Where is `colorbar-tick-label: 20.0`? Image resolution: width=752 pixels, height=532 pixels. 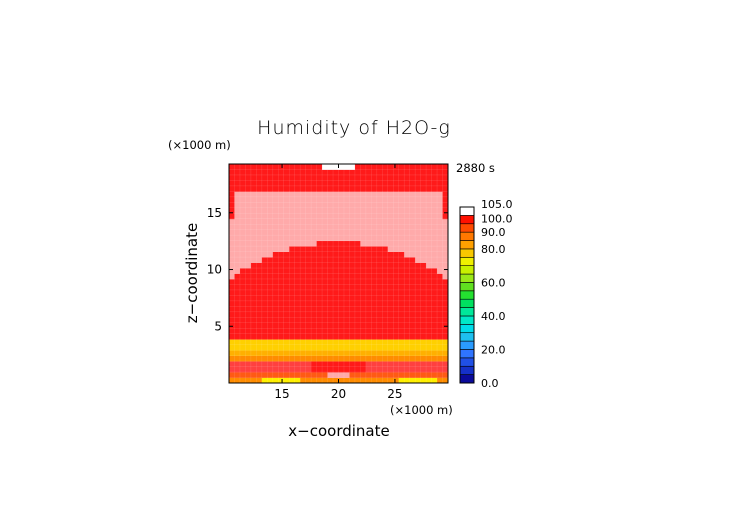
colorbar-tick-label: 20.0 is located at coordinates (493, 349).